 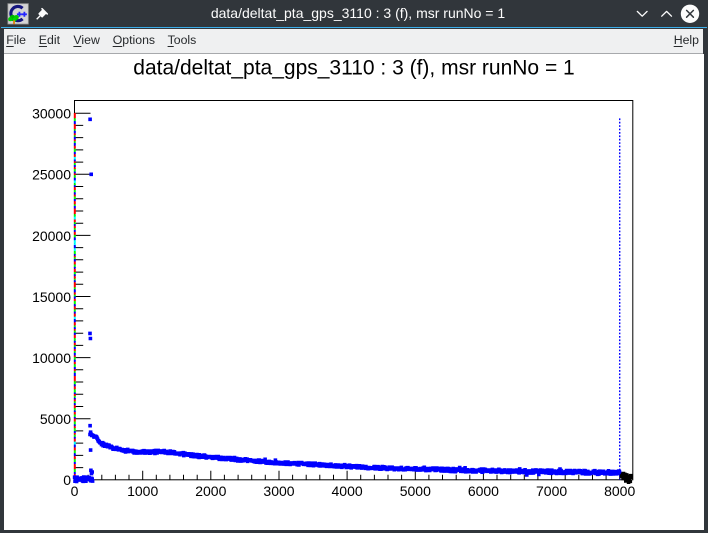 What do you see at coordinates (51, 114) in the screenshot?
I see `svg-text: 30000` at bounding box center [51, 114].